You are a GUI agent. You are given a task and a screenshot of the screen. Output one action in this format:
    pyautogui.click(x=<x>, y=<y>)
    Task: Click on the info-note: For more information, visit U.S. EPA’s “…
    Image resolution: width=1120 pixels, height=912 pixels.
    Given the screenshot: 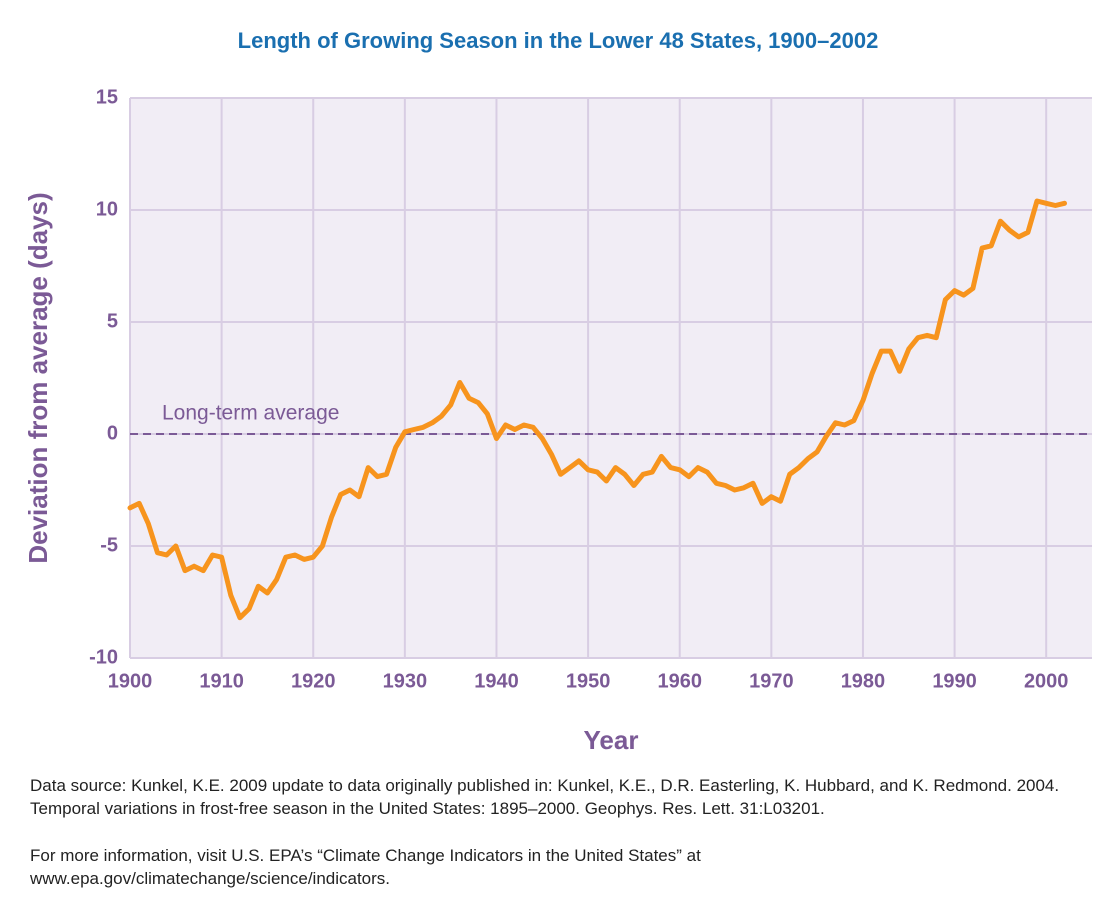 What is the action you would take?
    pyautogui.click(x=365, y=867)
    